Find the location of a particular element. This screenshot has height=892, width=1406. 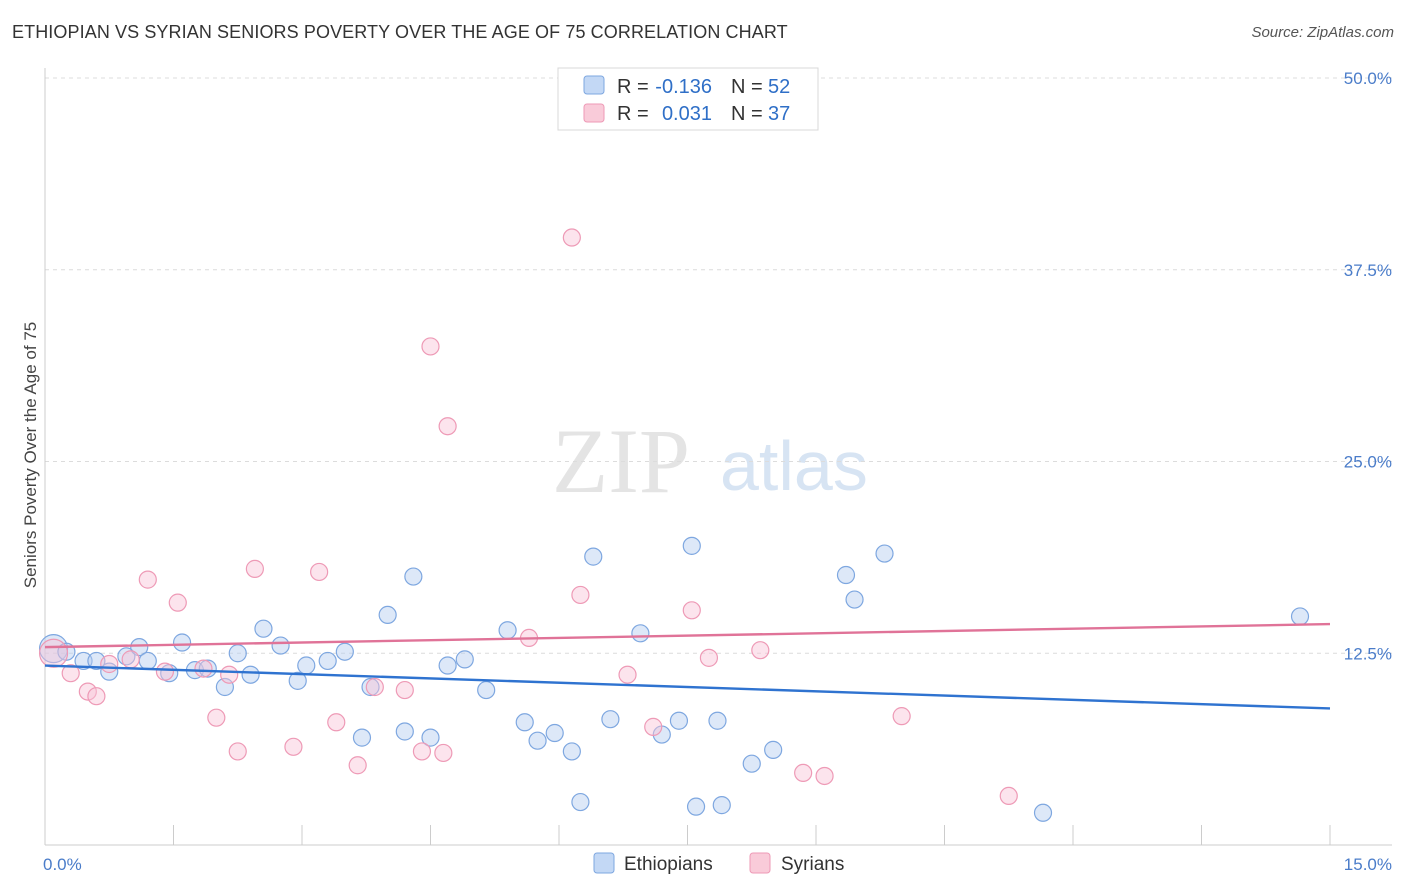

trend-lines is located at coordinates (687, 666).